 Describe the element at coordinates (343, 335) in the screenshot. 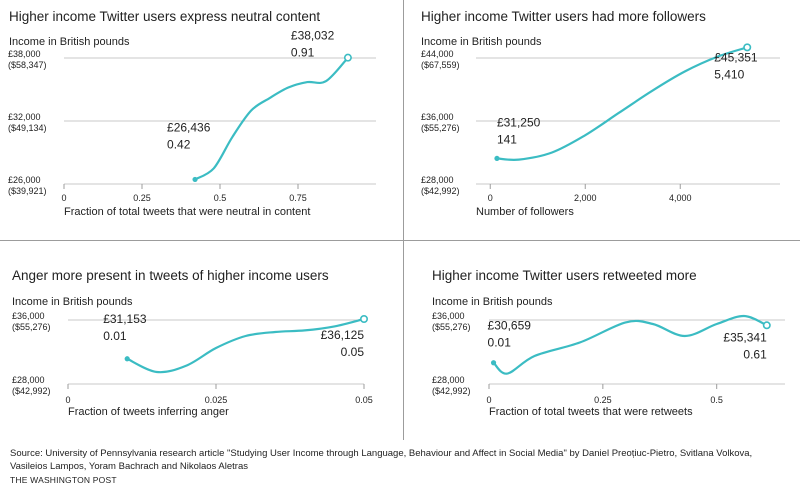

I see `annotation-value: £36,125` at that location.